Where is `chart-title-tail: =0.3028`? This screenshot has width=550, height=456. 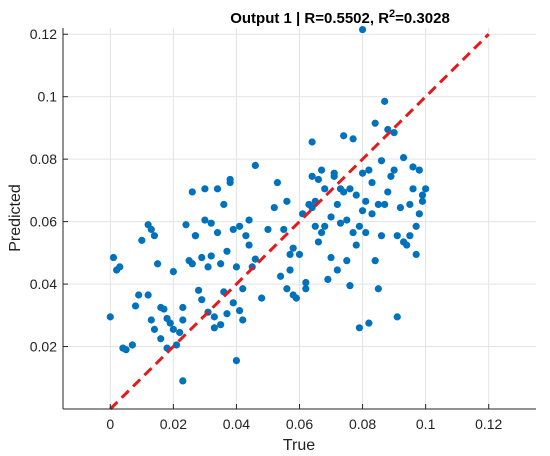 chart-title-tail: =0.3028 is located at coordinates (422, 18).